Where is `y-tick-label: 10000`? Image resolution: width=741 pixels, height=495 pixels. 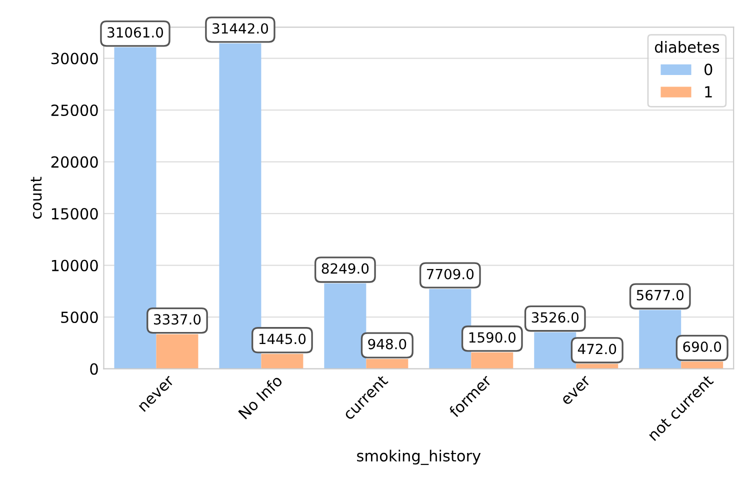 y-tick-label: 10000 is located at coordinates (75, 266).